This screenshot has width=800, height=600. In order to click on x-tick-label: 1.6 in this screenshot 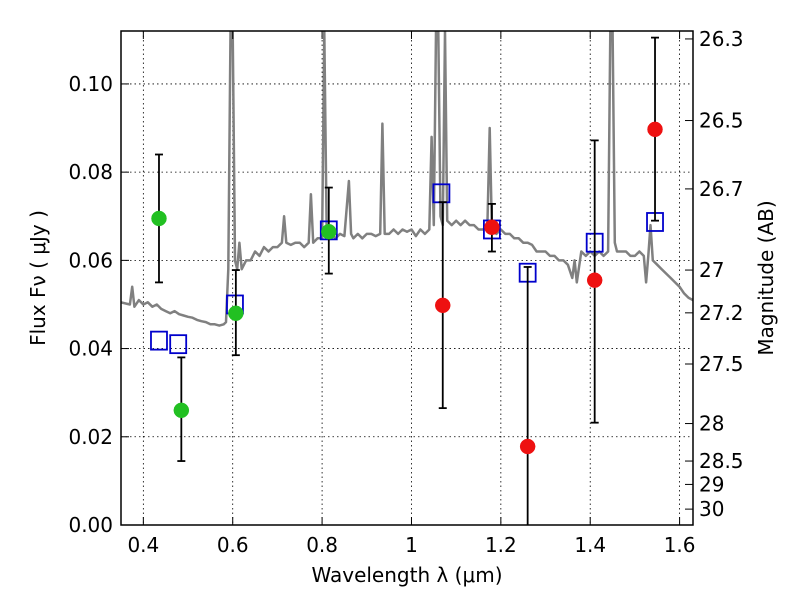, I will do `click(680, 545)`.